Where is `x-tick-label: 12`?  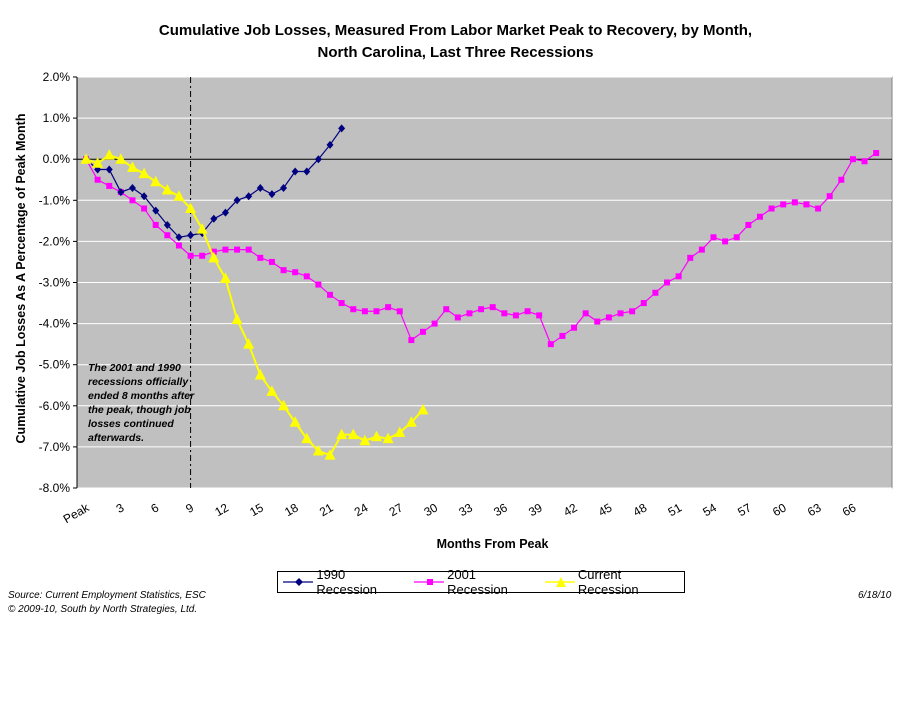 x-tick-label: 12 is located at coordinates (221, 509).